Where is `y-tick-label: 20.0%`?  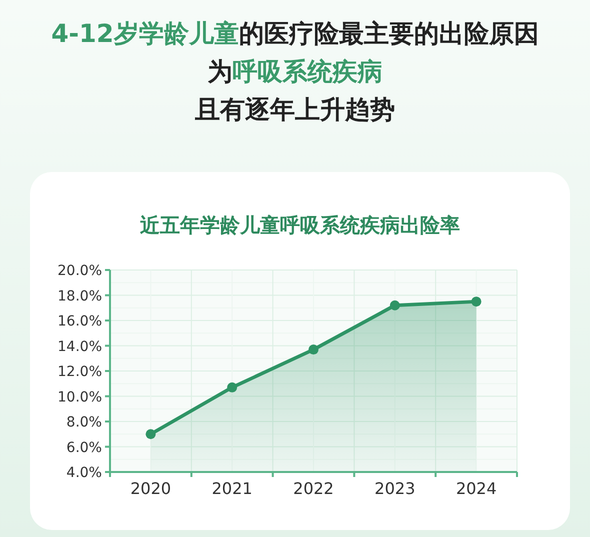
y-tick-label: 20.0% is located at coordinates (80, 271).